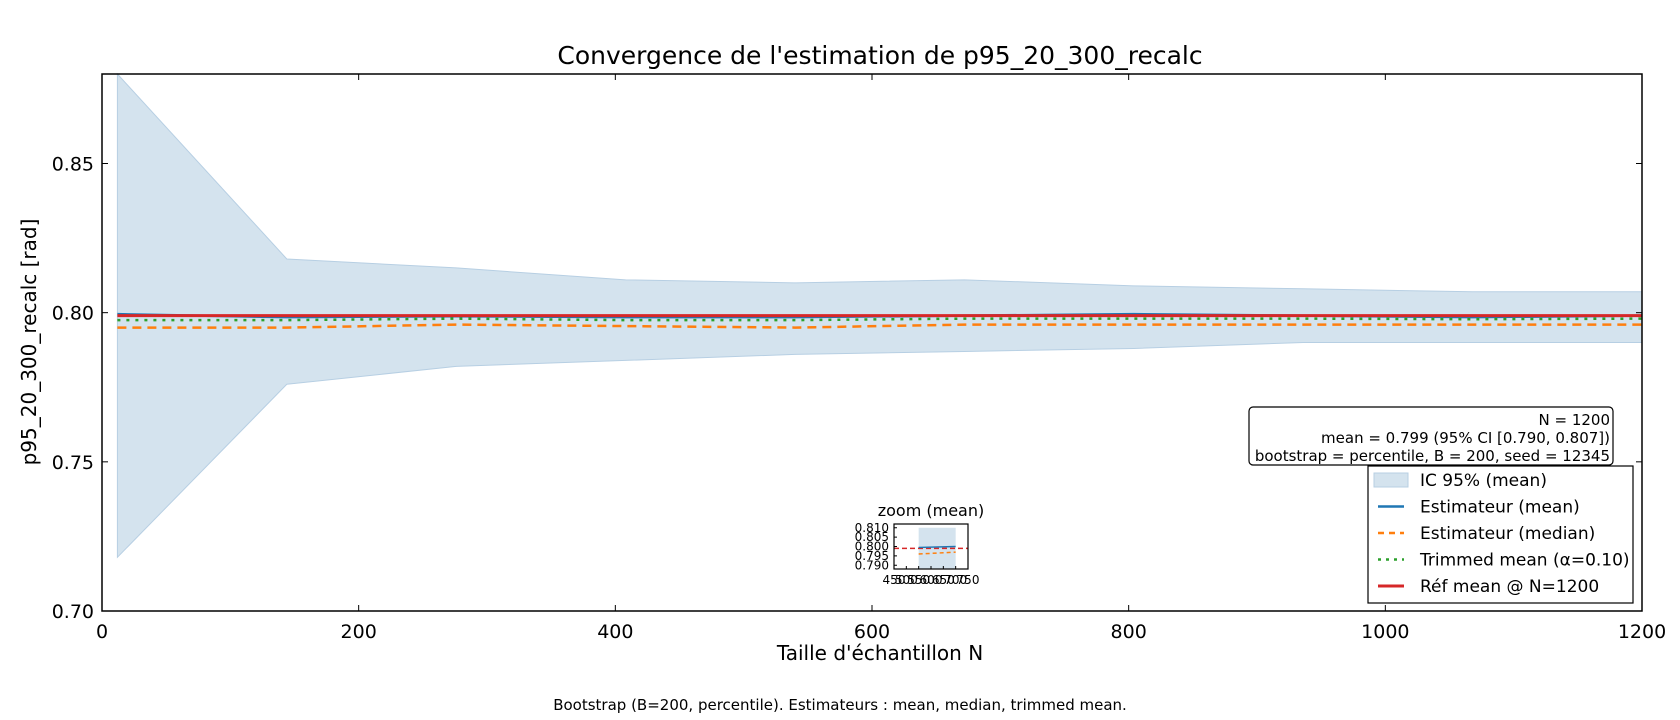  I want to click on inset-x-tick-label: 450, so click(894, 580).